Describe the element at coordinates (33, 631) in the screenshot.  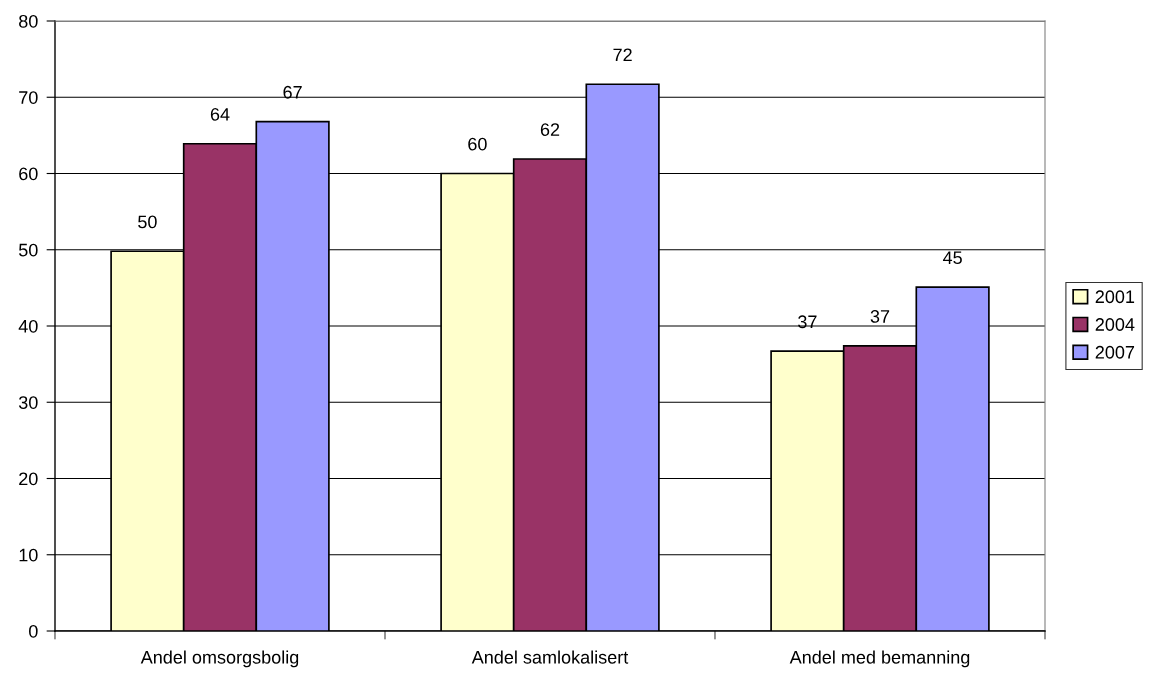
I see `y-tick-label: 0` at that location.